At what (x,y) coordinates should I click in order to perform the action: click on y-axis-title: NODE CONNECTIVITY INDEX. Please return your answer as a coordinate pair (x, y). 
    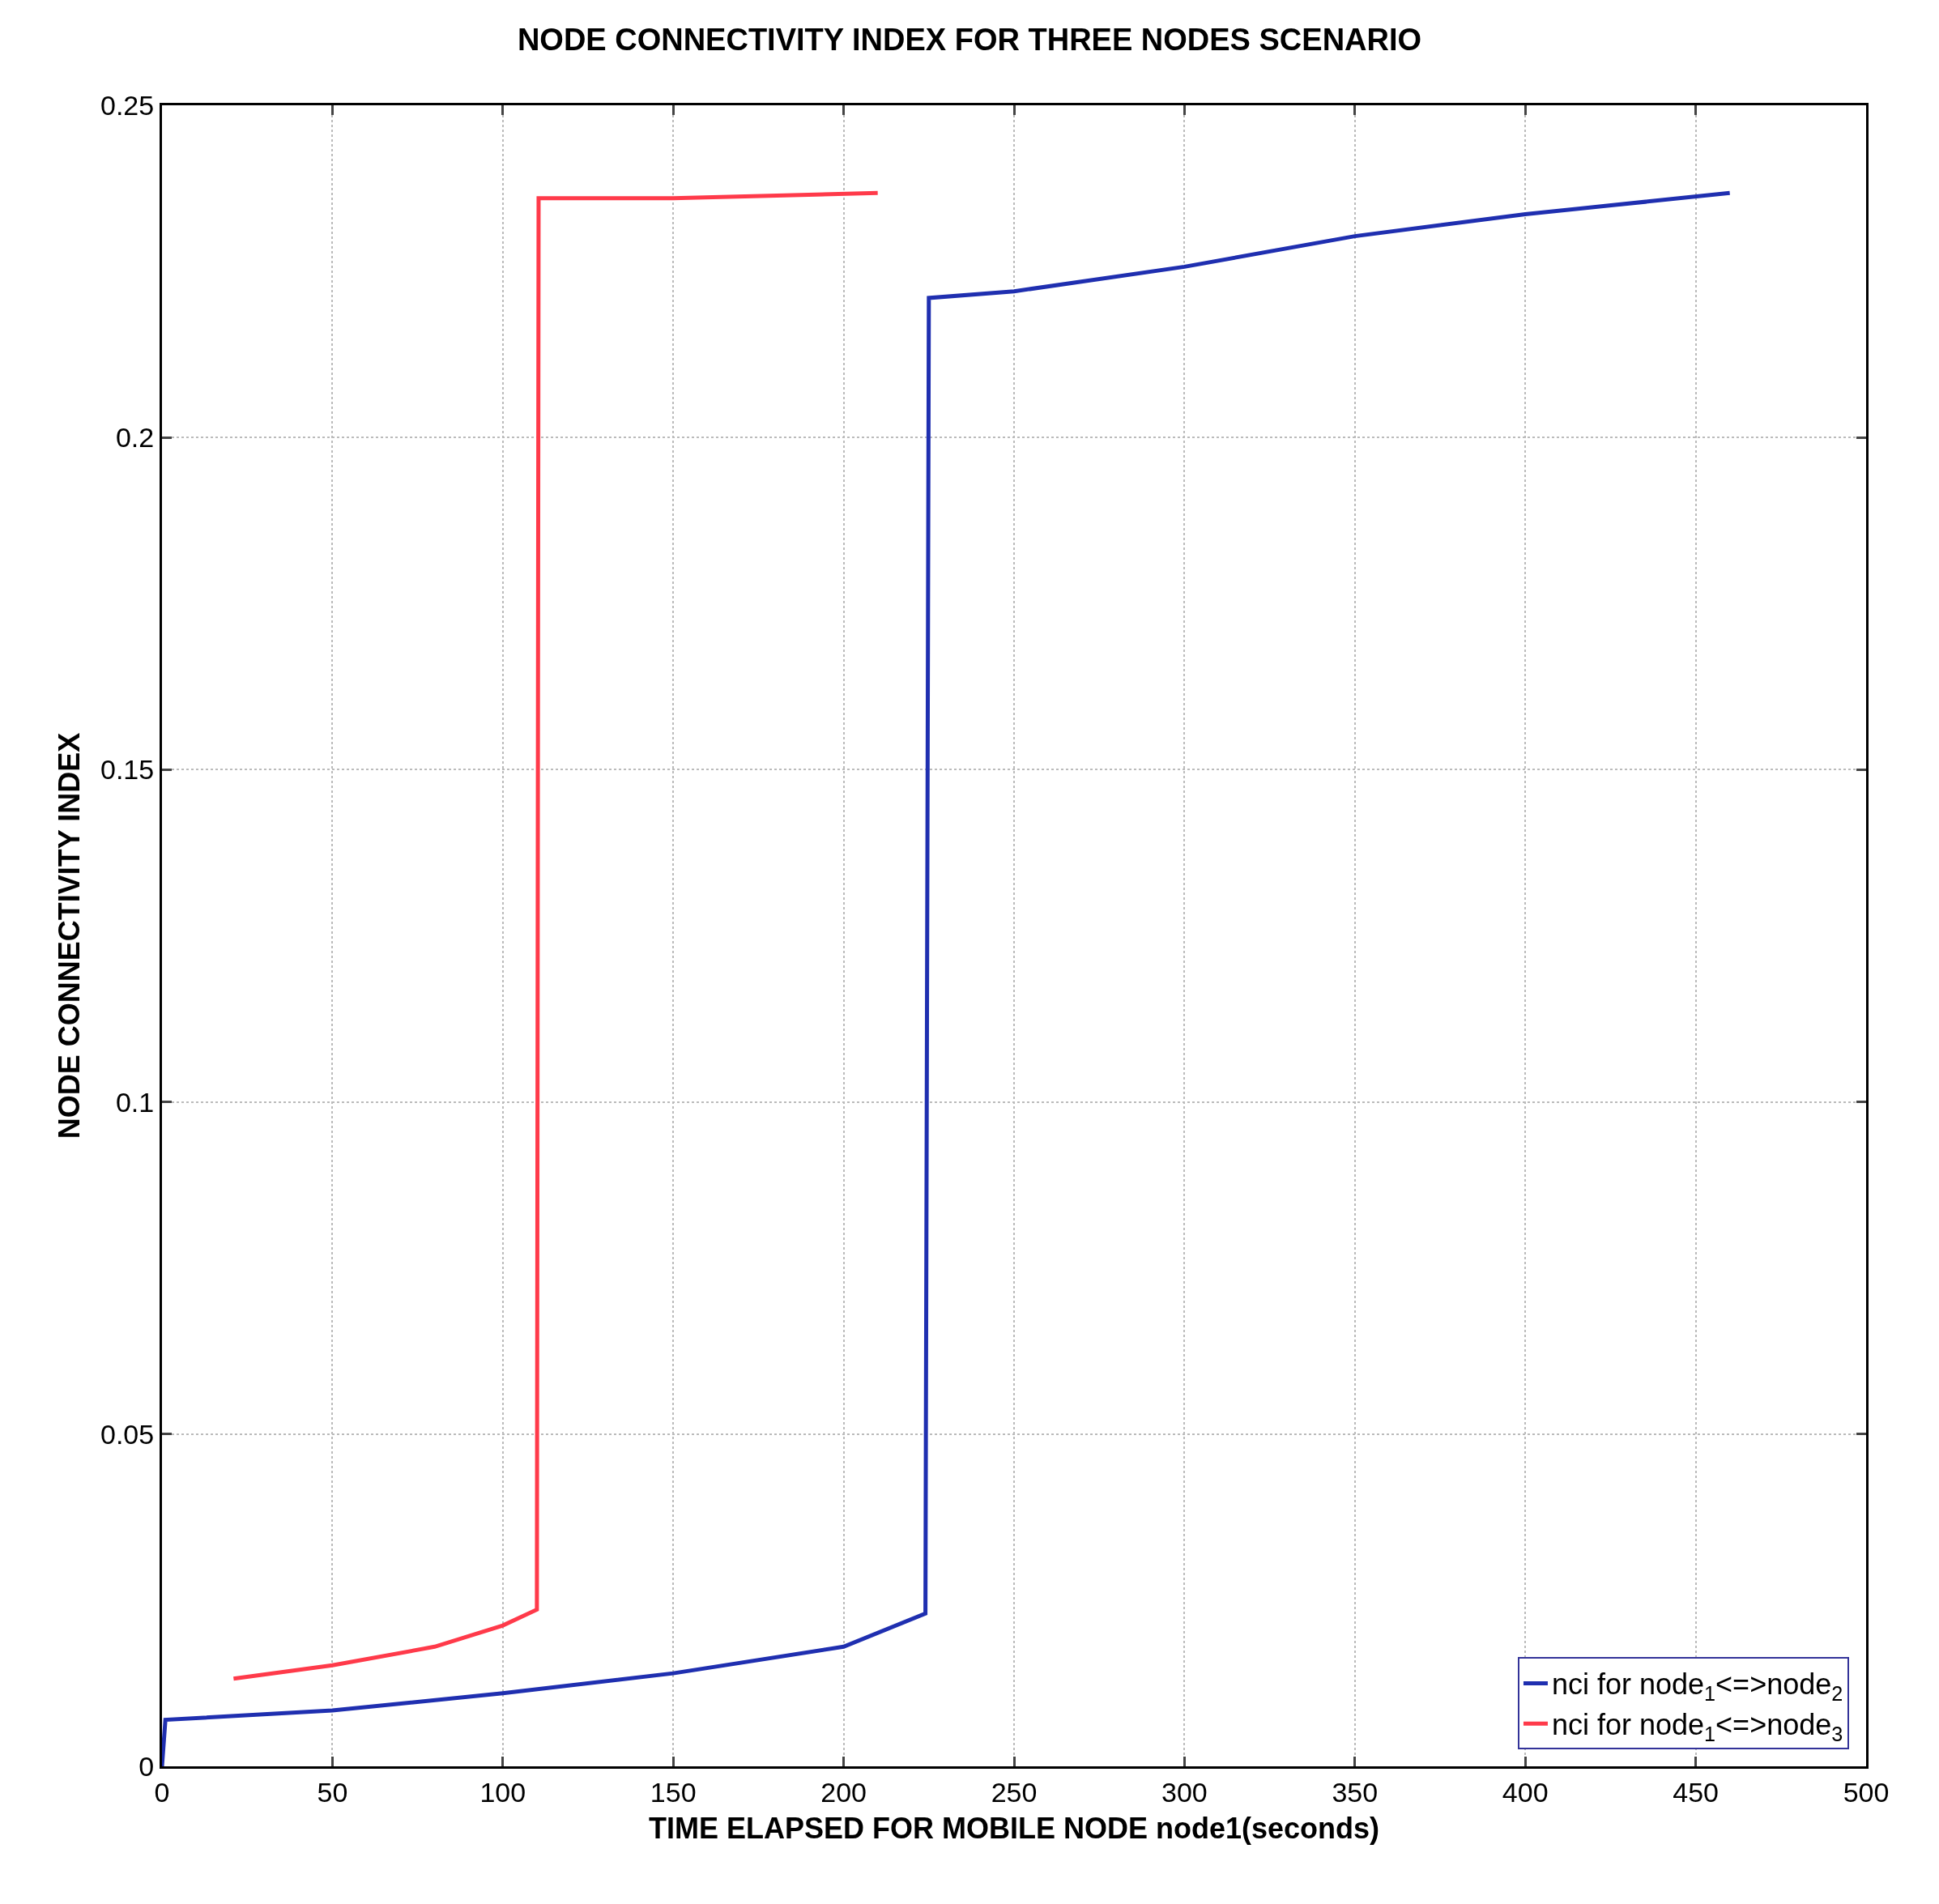
    Looking at the image, I should click on (69, 935).